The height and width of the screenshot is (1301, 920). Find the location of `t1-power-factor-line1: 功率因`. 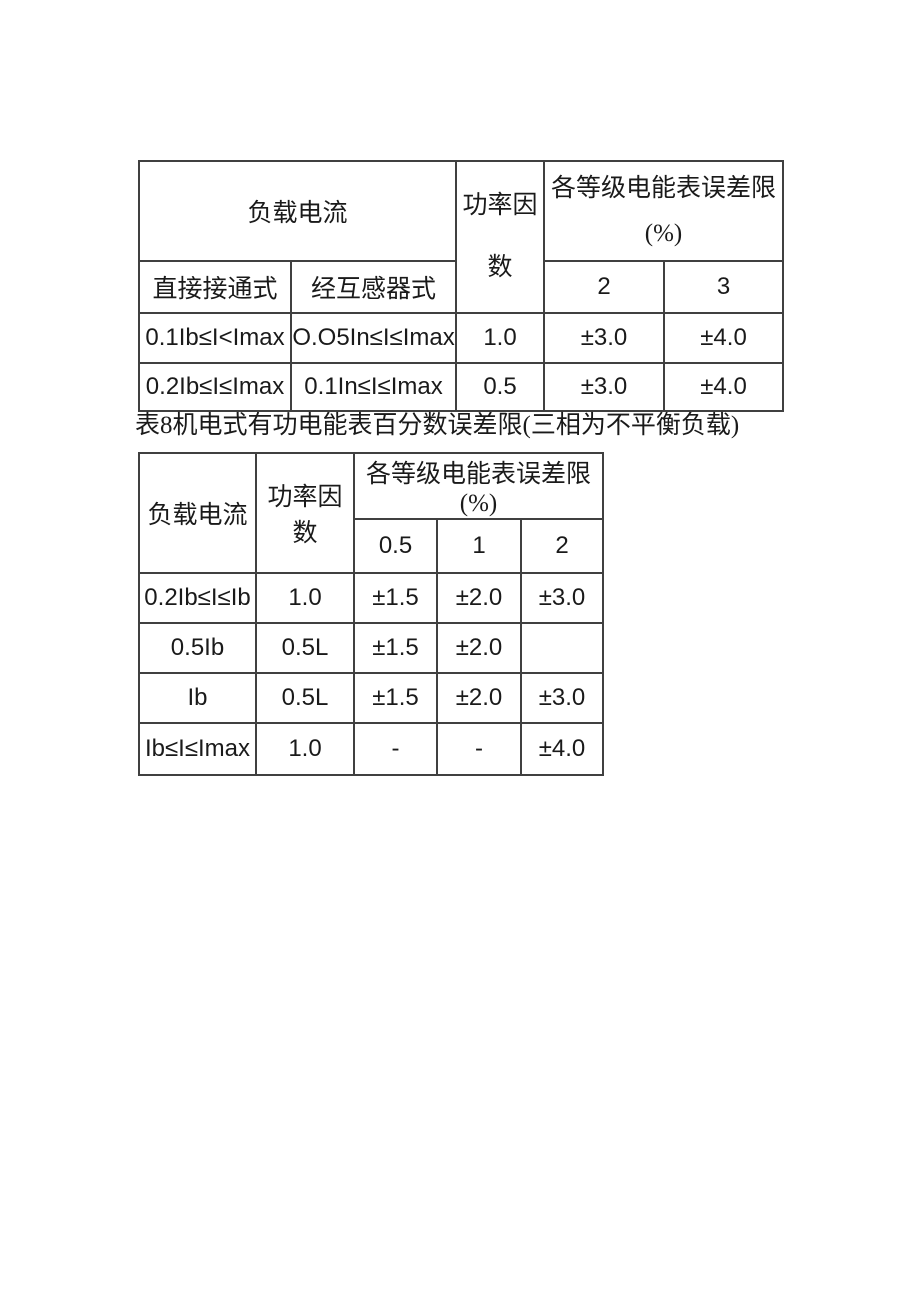

t1-power-factor-line1: 功率因 is located at coordinates (500, 205).